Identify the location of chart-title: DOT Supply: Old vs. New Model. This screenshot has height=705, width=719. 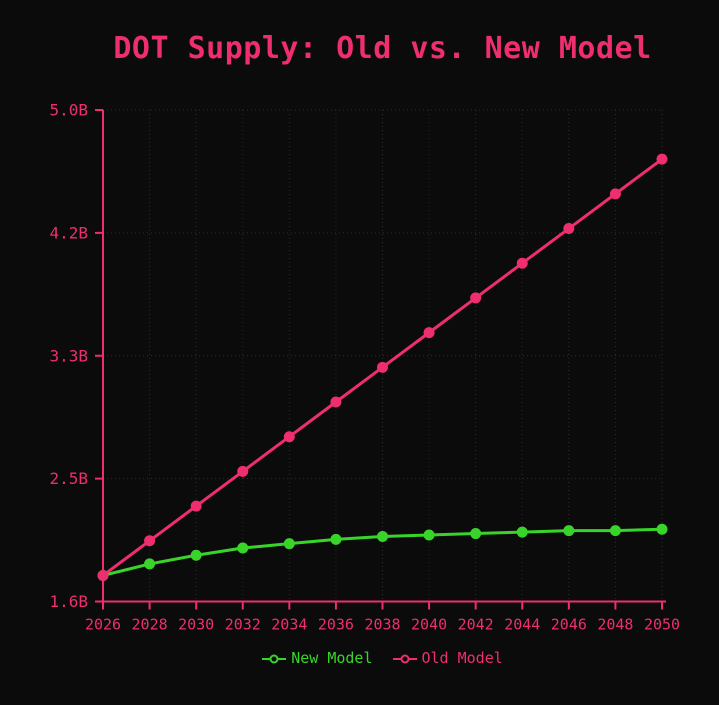
(382, 48).